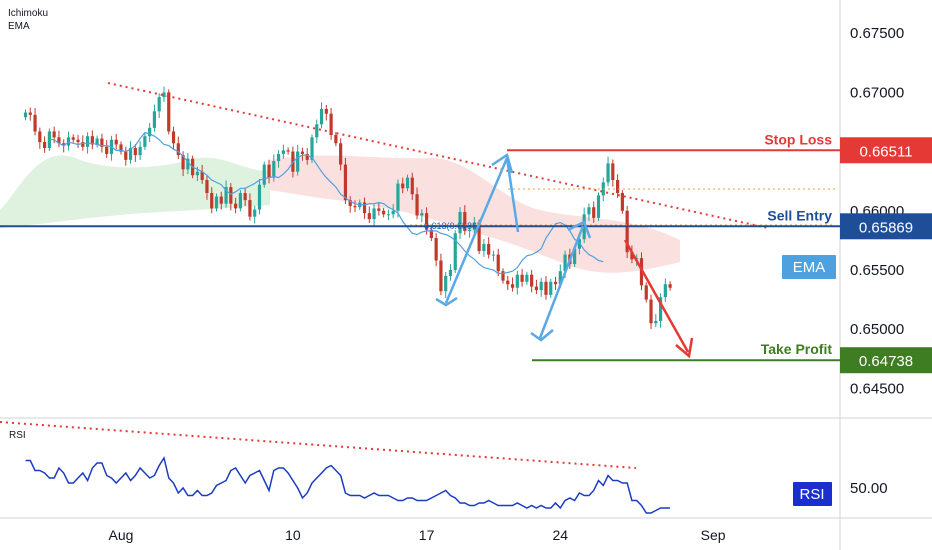  Describe the element at coordinates (28, 13) in the screenshot. I see `indicator-label-ichimoku: Ichimoku` at that location.